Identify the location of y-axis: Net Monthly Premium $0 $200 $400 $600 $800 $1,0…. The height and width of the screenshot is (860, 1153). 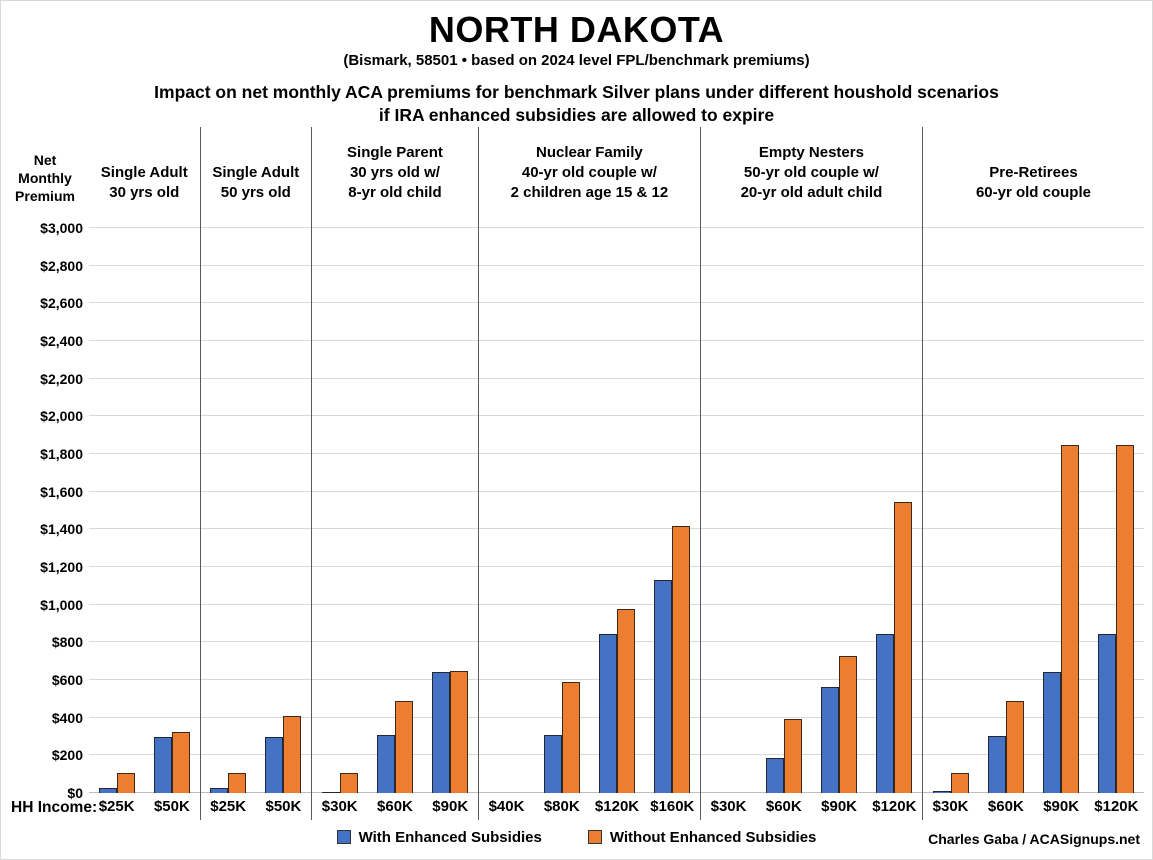
(45, 473).